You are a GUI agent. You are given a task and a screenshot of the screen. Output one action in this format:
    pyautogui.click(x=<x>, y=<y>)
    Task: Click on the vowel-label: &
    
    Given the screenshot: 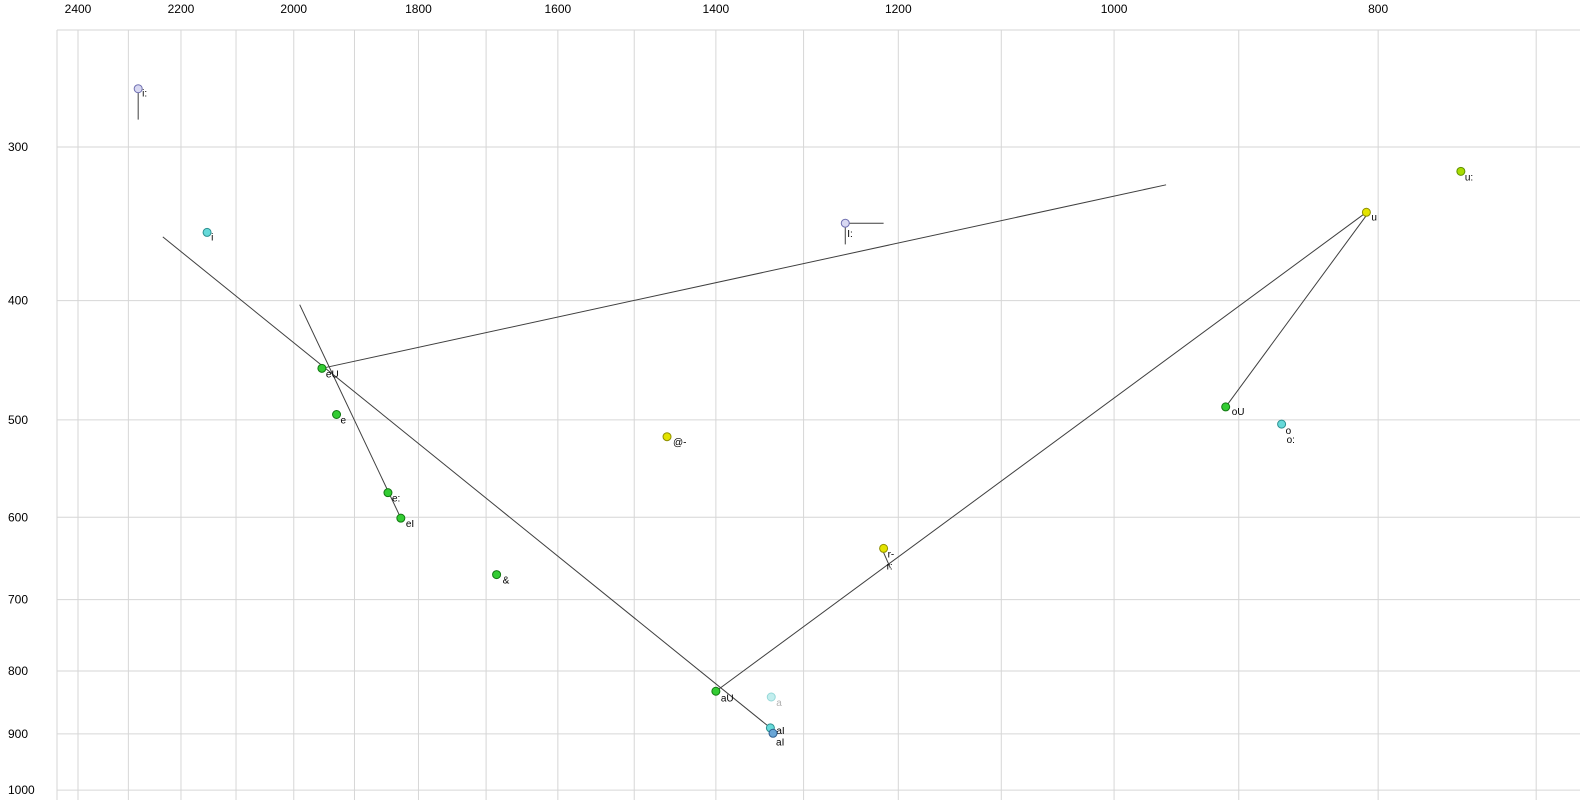 What is the action you would take?
    pyautogui.click(x=506, y=581)
    